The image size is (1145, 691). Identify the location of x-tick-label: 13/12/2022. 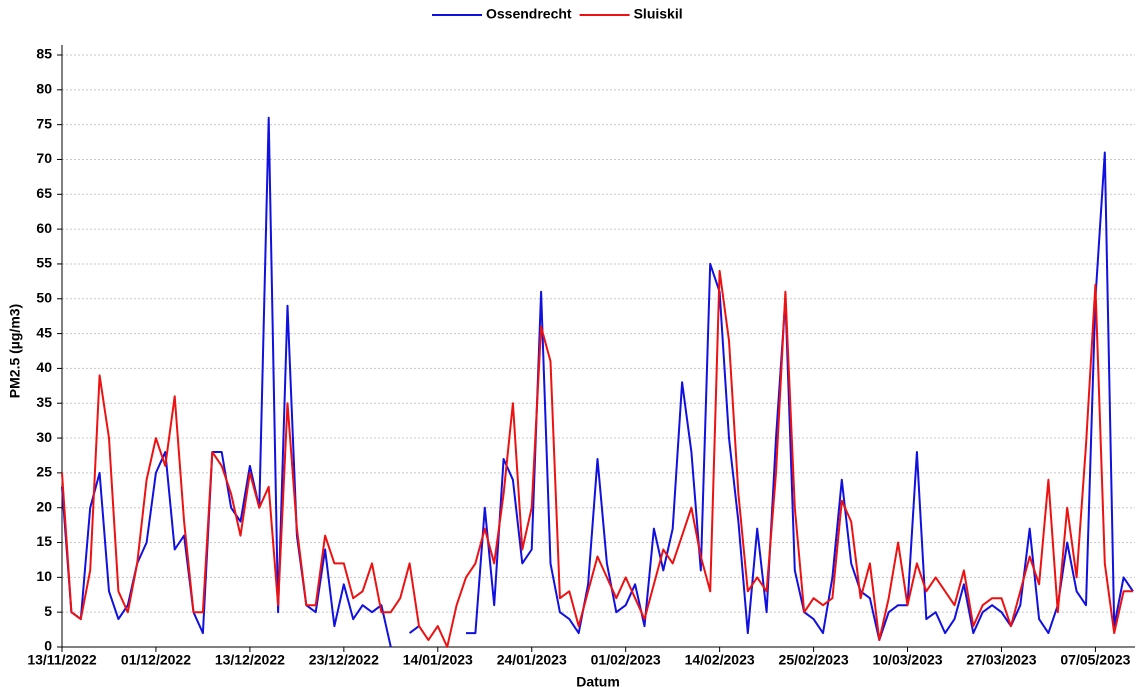
(250, 660).